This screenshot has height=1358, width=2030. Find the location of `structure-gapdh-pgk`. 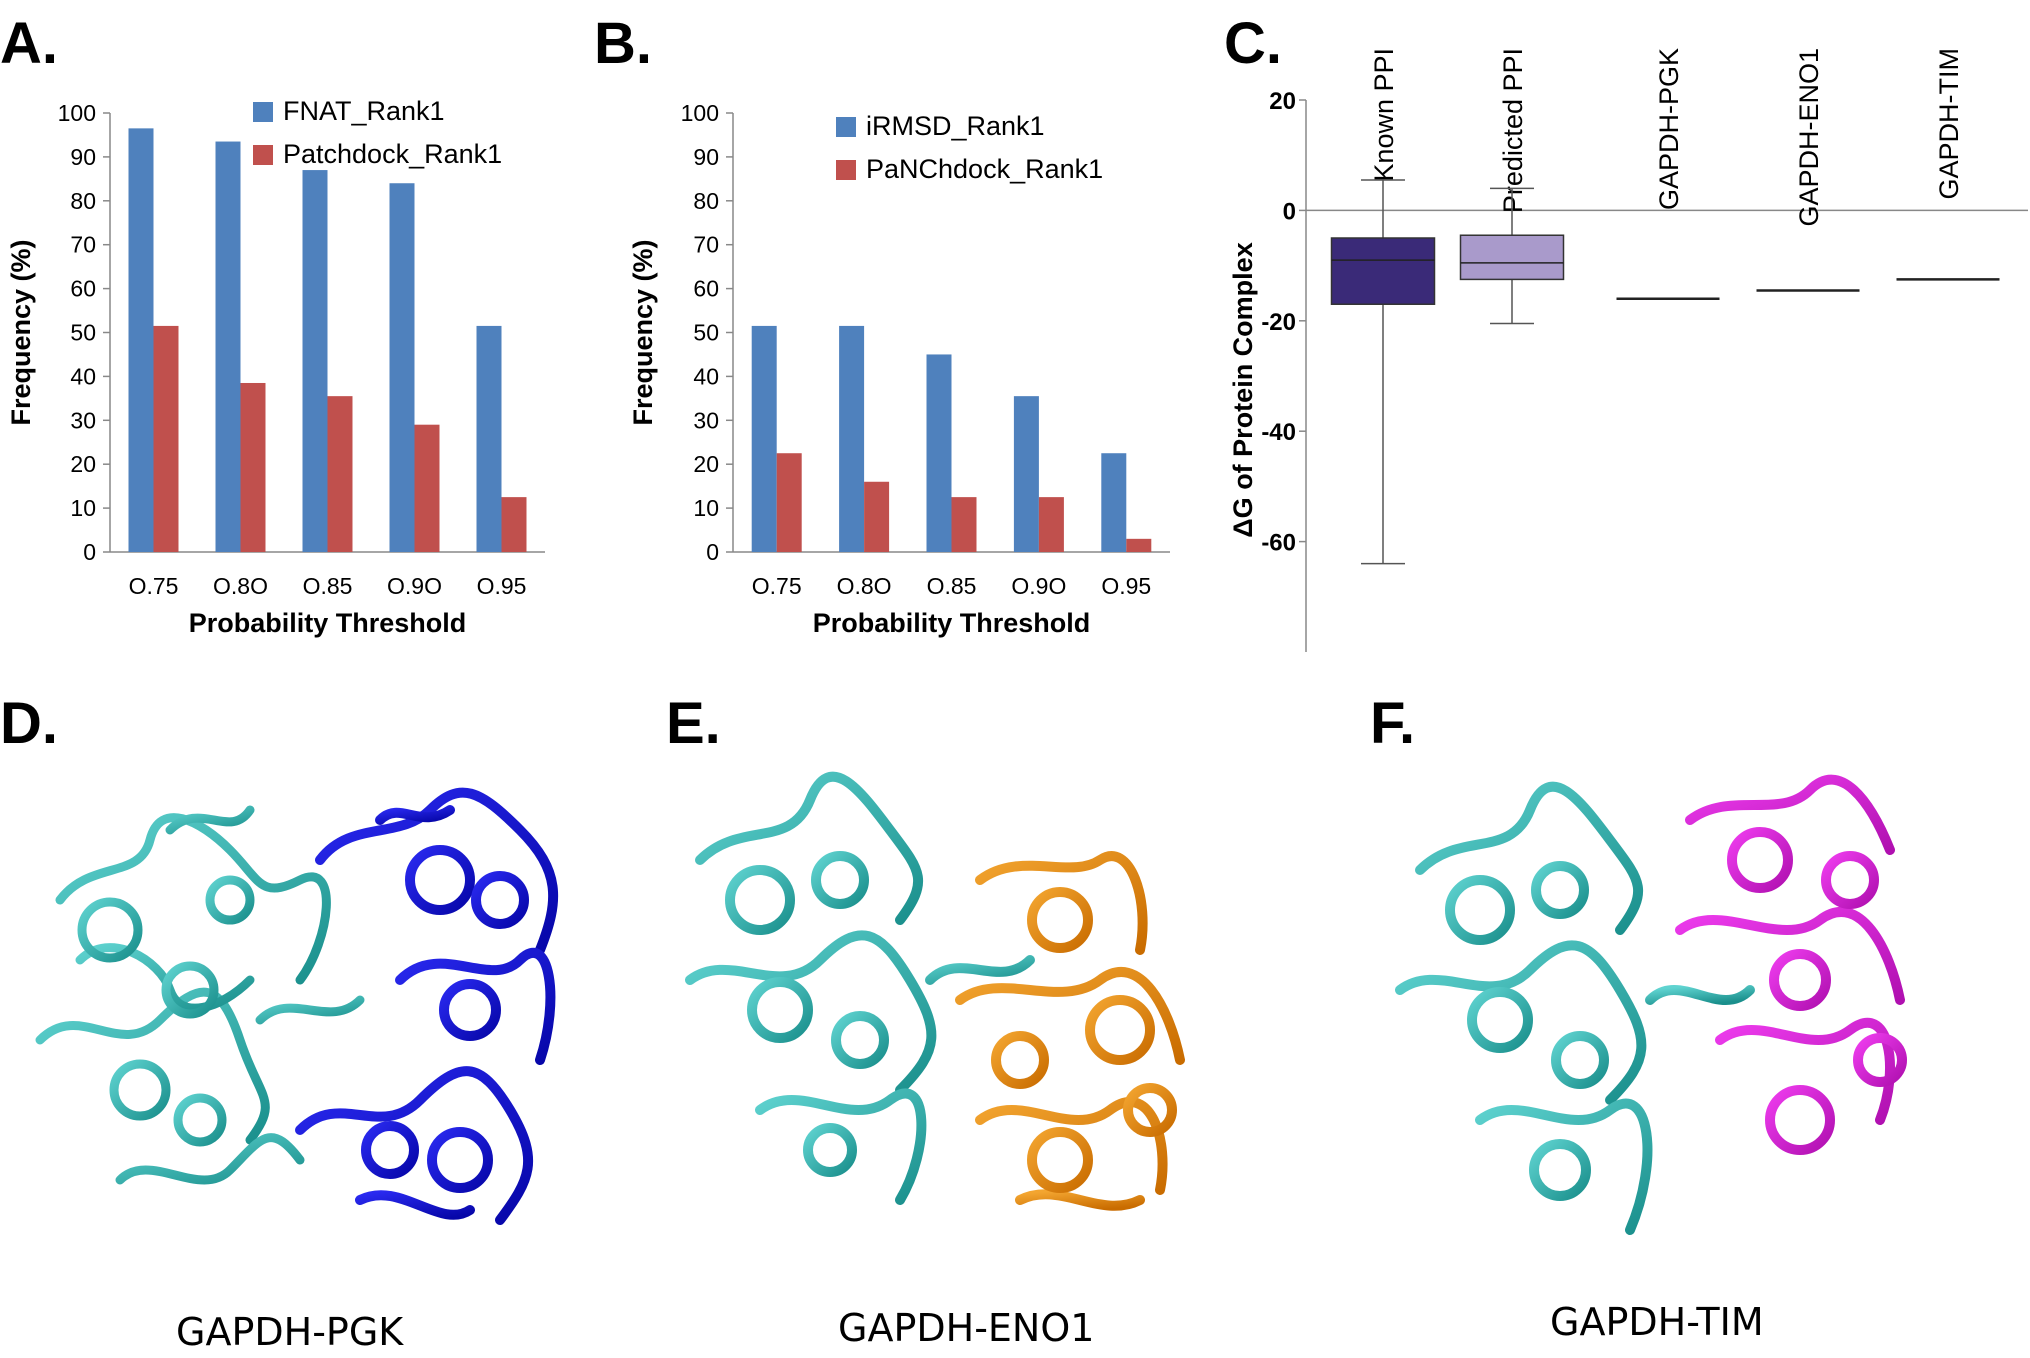

structure-gapdh-pgk is located at coordinates (297, 1006).